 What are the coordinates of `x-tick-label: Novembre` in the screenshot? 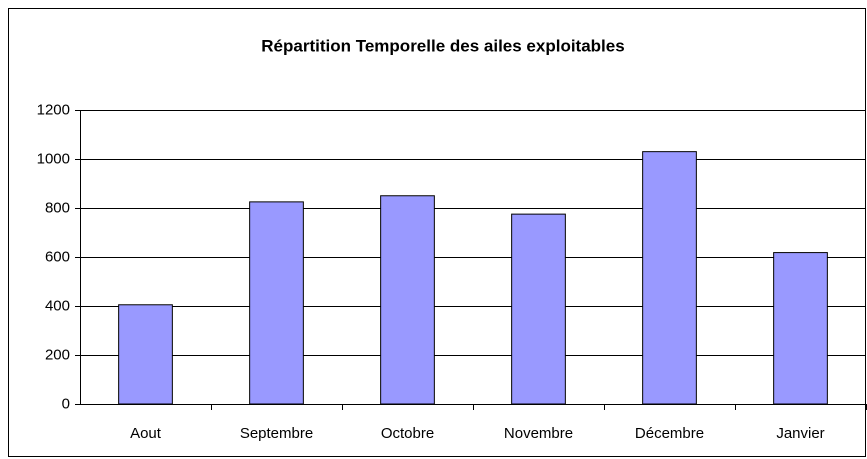 It's located at (538, 433).